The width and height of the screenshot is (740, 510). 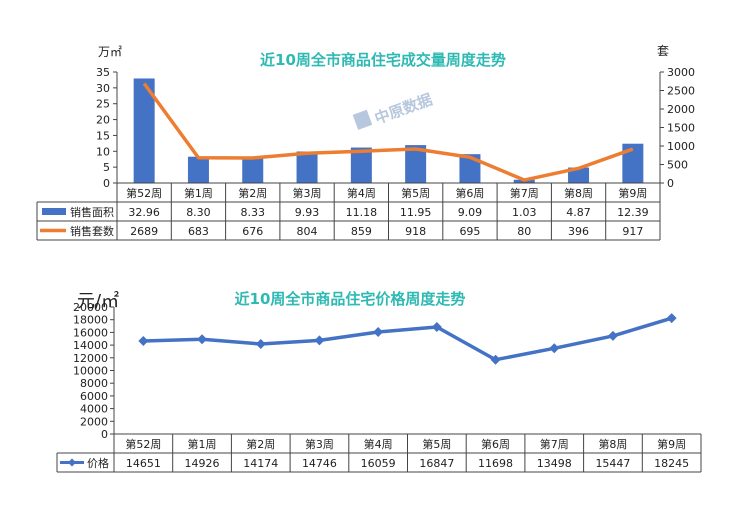 What do you see at coordinates (612, 463) in the screenshot?
I see `chart2-value-label: 15447` at bounding box center [612, 463].